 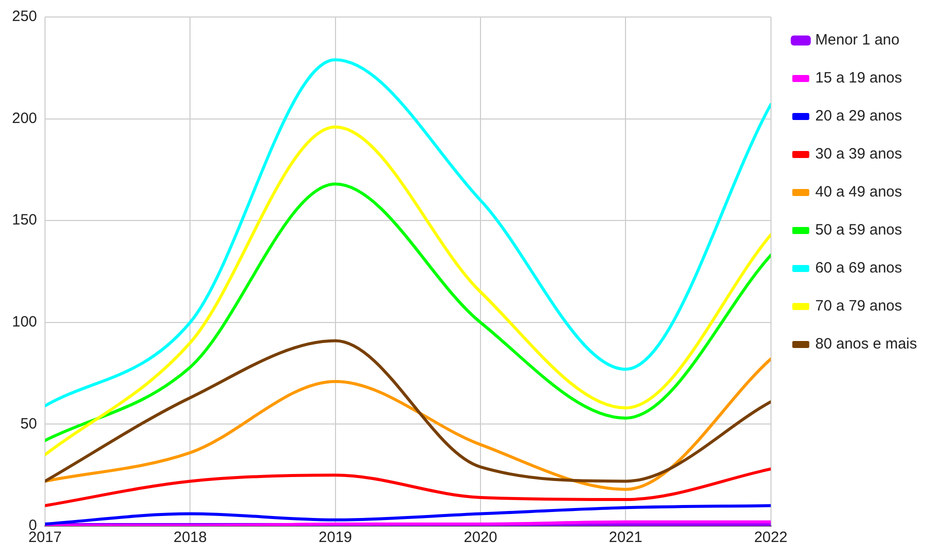 What do you see at coordinates (25, 220) in the screenshot?
I see `y-tick-label: 150` at bounding box center [25, 220].